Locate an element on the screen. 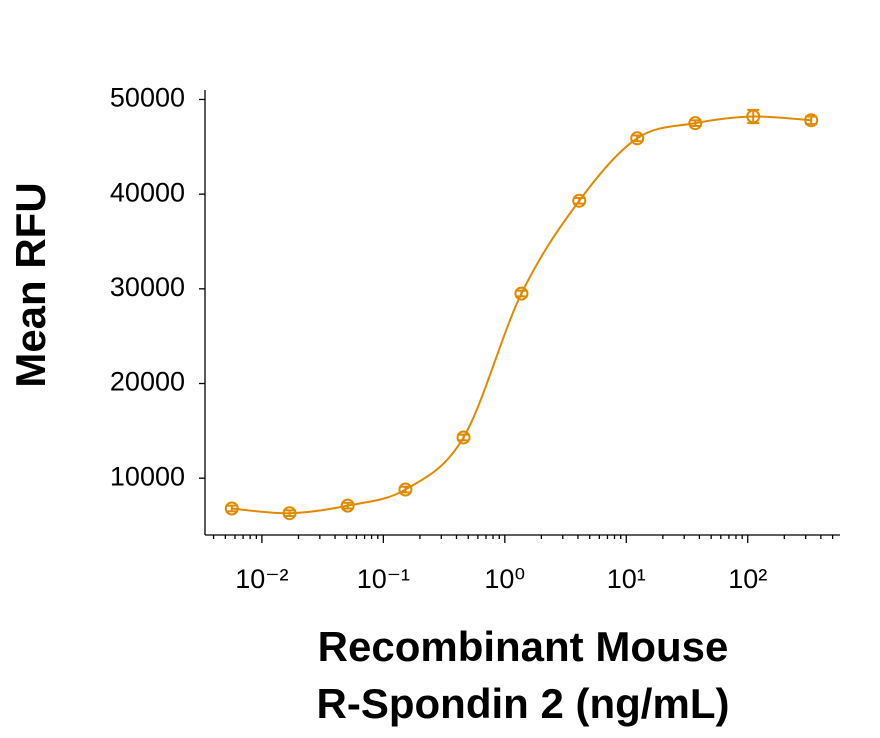 The width and height of the screenshot is (880, 738). x-axis-title: R-Spondin 2 (ng/mL) is located at coordinates (523, 703).